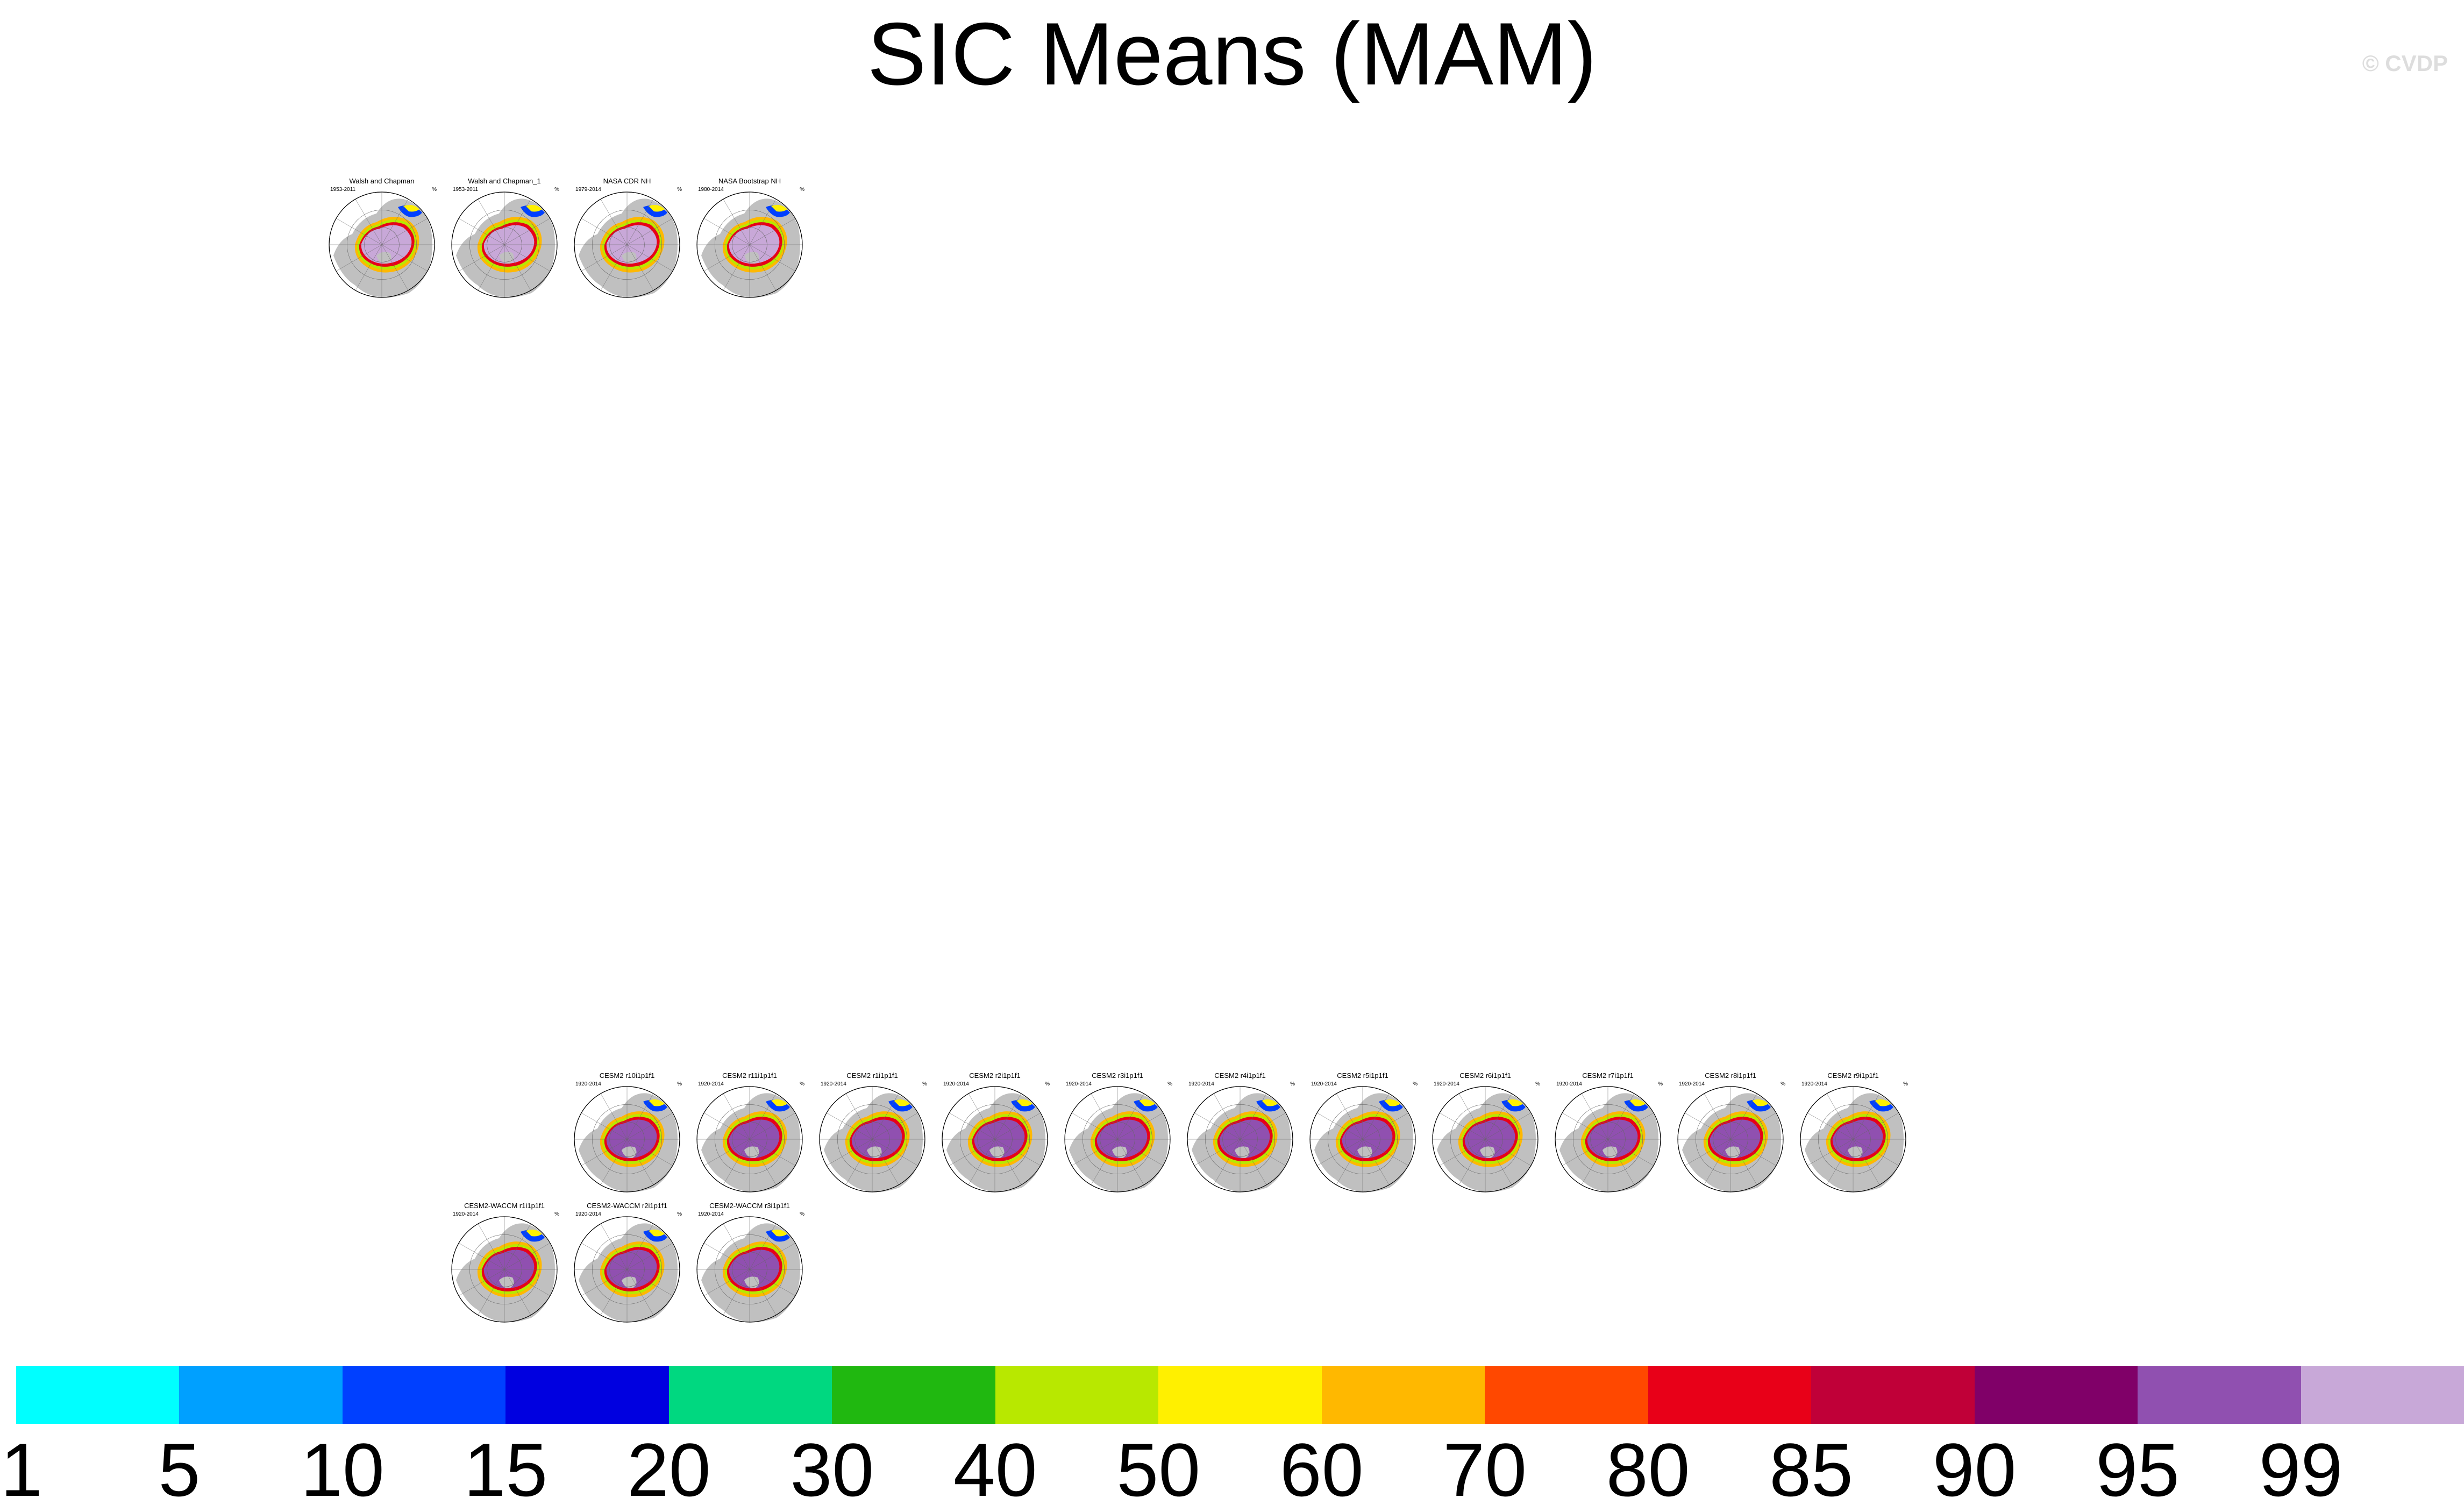 The width and height of the screenshot is (2464, 1512). What do you see at coordinates (1730, 1075) in the screenshot?
I see `panel-title: CESM2 r8i1p1f1` at bounding box center [1730, 1075].